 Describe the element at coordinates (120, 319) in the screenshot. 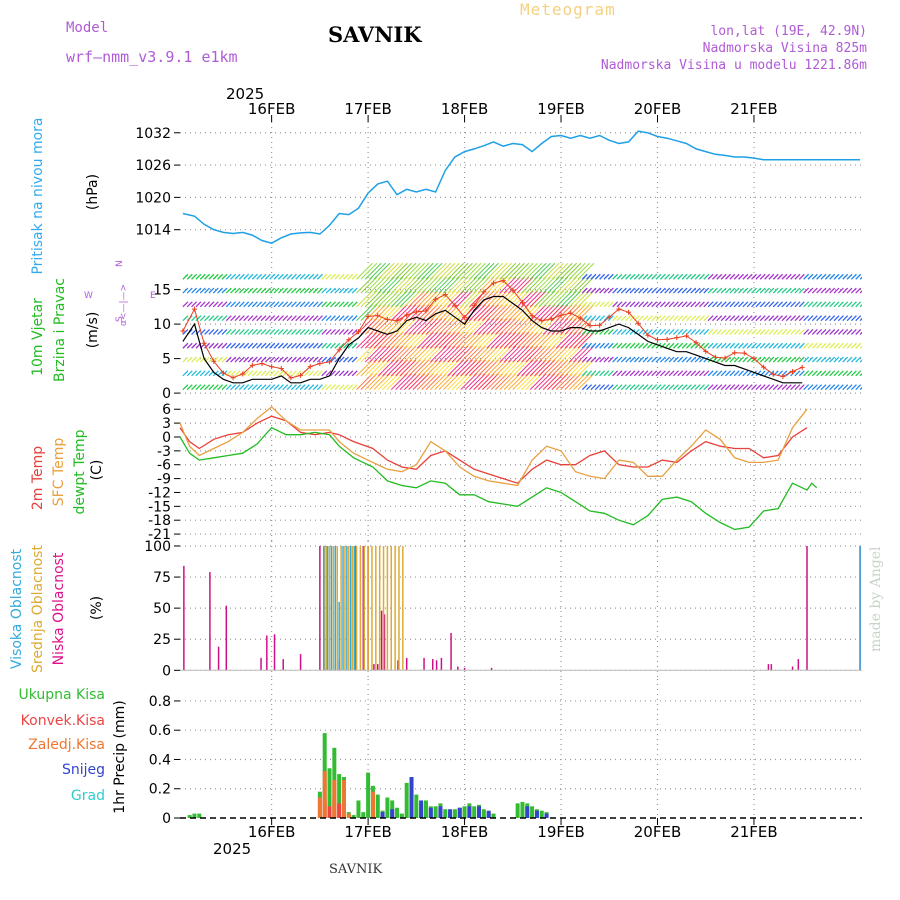

I see `compass-south: S` at that location.